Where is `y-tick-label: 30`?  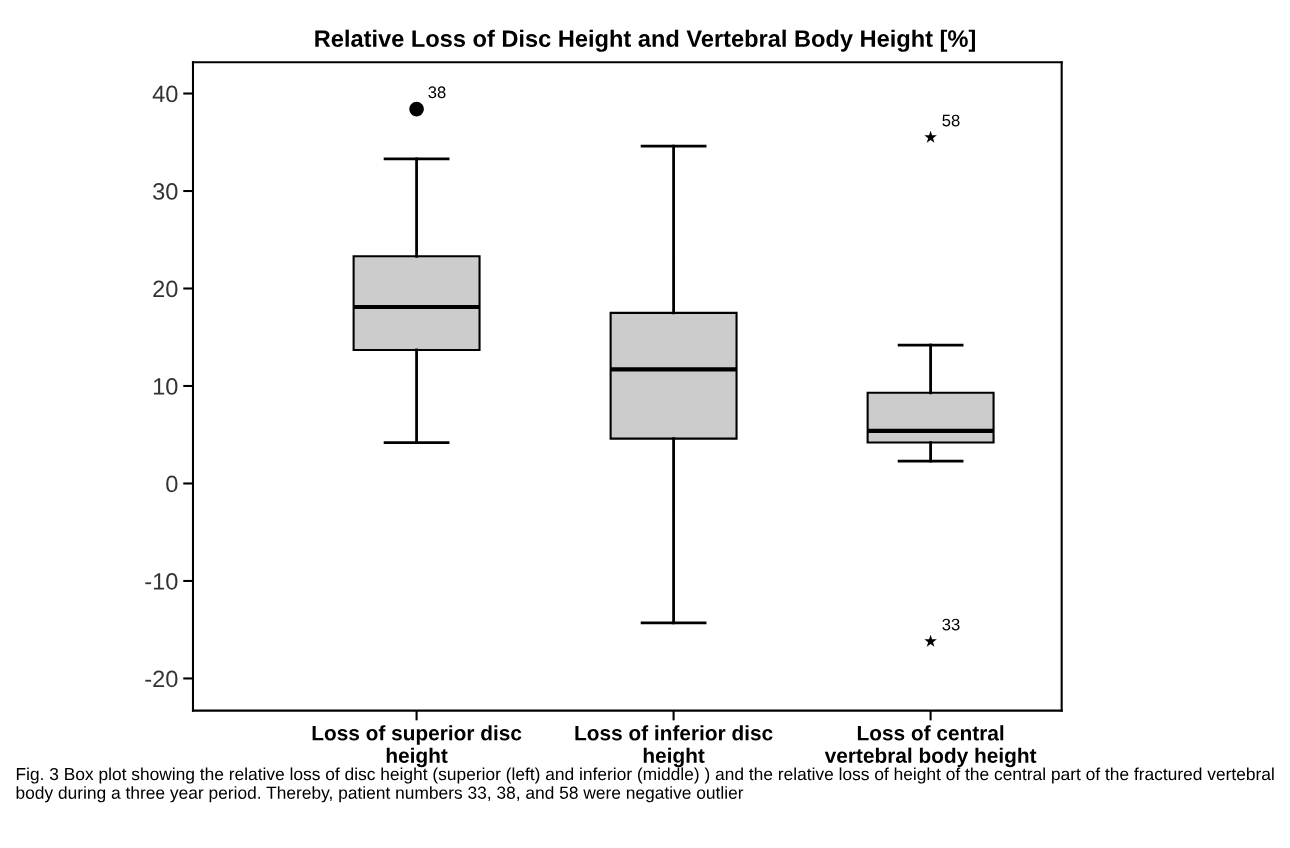
y-tick-label: 30 is located at coordinates (165, 191).